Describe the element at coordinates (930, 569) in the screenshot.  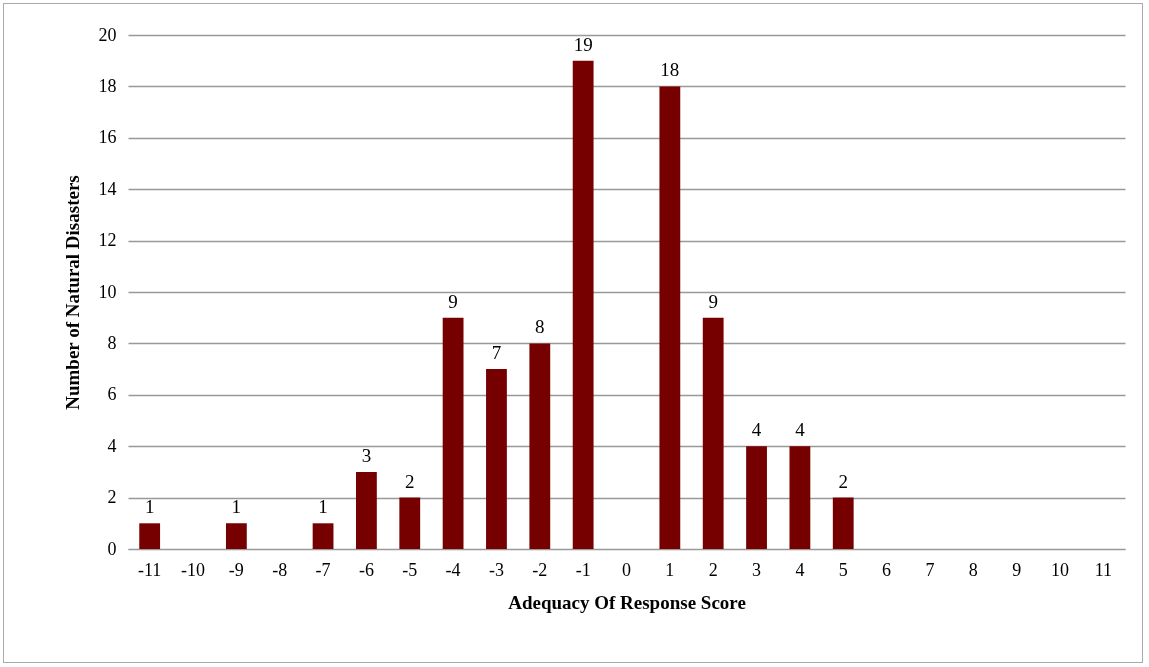
I see `x-tick-label: 7` at that location.